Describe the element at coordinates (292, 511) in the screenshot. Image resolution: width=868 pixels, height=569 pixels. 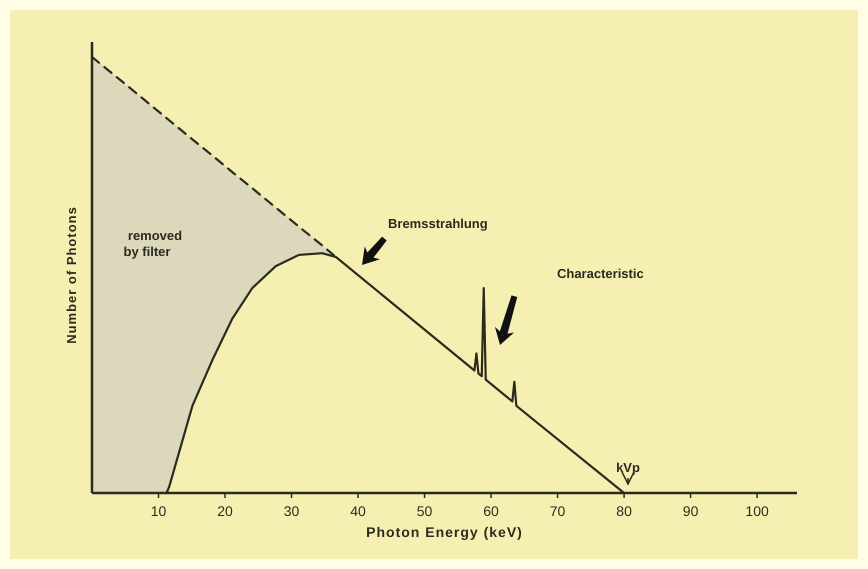
I see `x-tick-label: 30` at that location.